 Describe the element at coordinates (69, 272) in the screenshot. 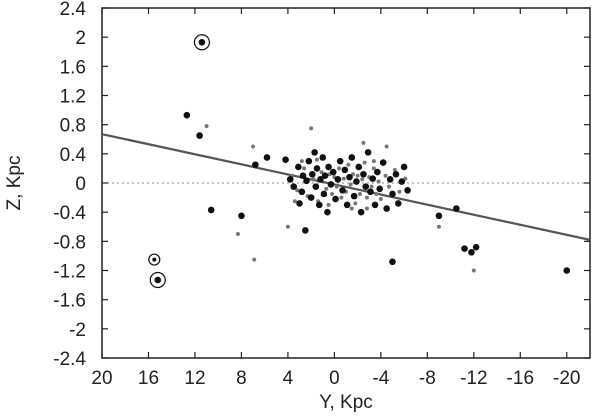

I see `y-tick-label: -1.2` at that location.